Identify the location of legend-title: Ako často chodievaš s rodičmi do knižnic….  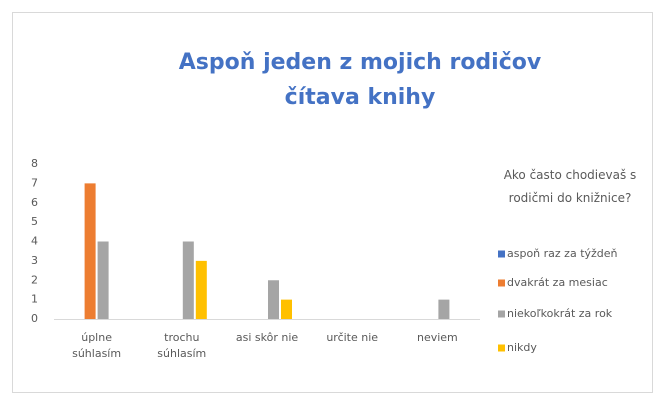
(570, 186).